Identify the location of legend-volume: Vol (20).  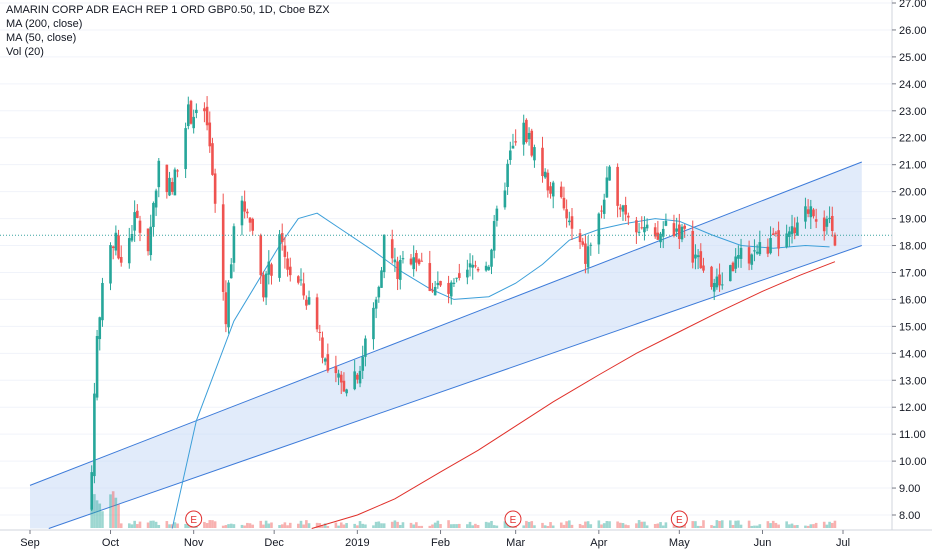
(25, 52).